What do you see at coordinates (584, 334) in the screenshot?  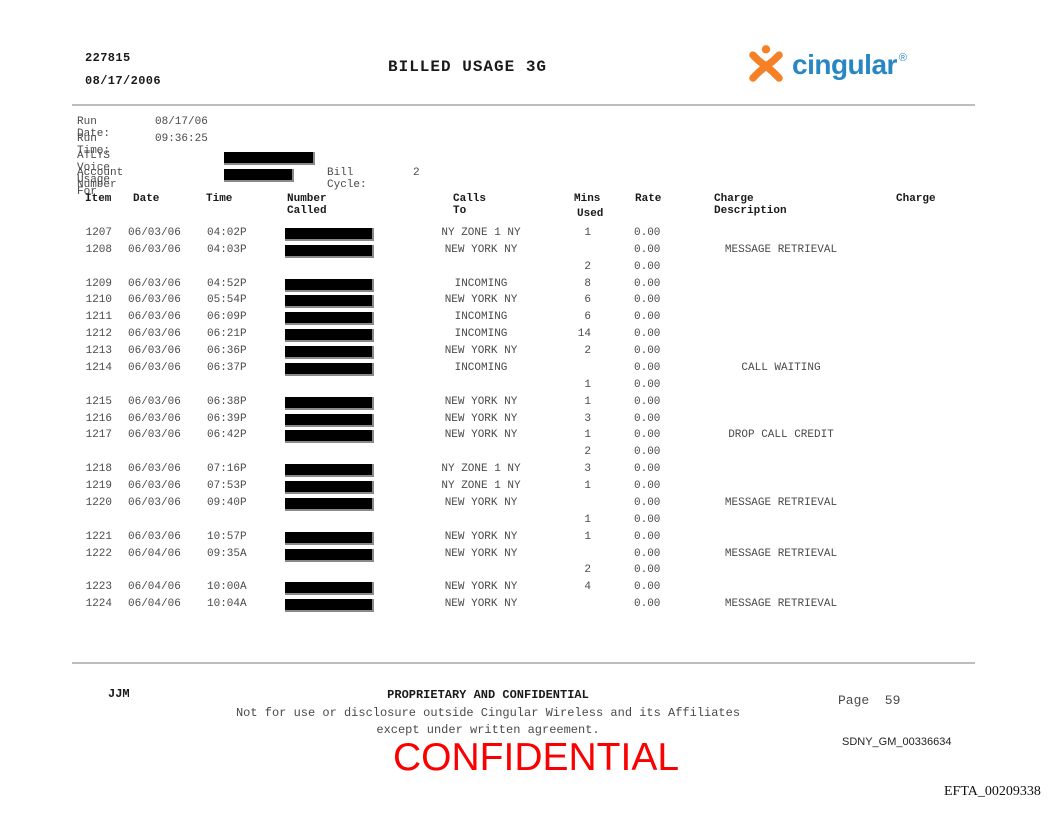 I see `cell-mins: 14` at bounding box center [584, 334].